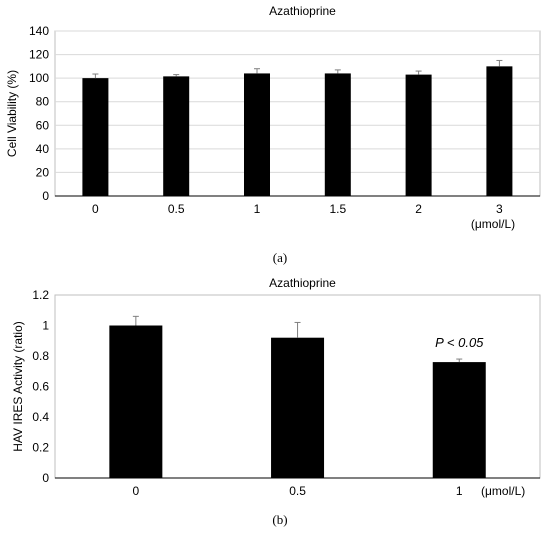  What do you see at coordinates (18, 386) in the screenshot?
I see `y-axis-label: HAV IRES Activity (ratio)` at bounding box center [18, 386].